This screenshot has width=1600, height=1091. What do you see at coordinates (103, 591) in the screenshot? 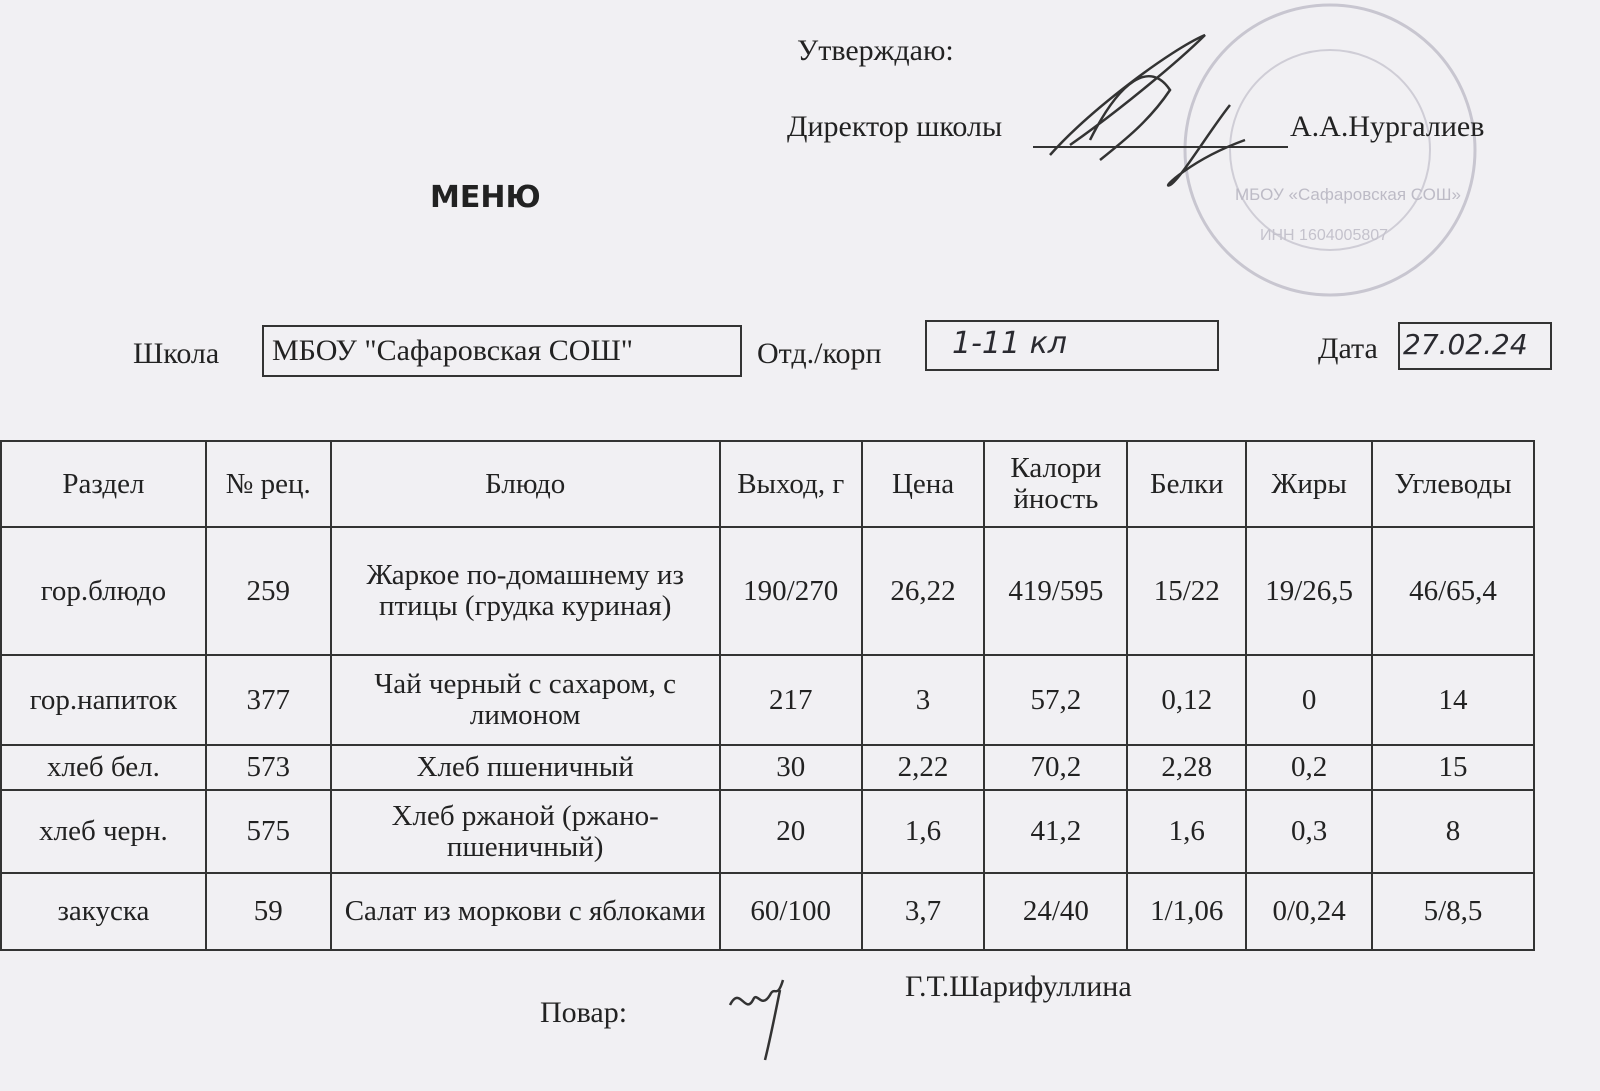
I see `table-cell: гор.блюдо` at bounding box center [103, 591].